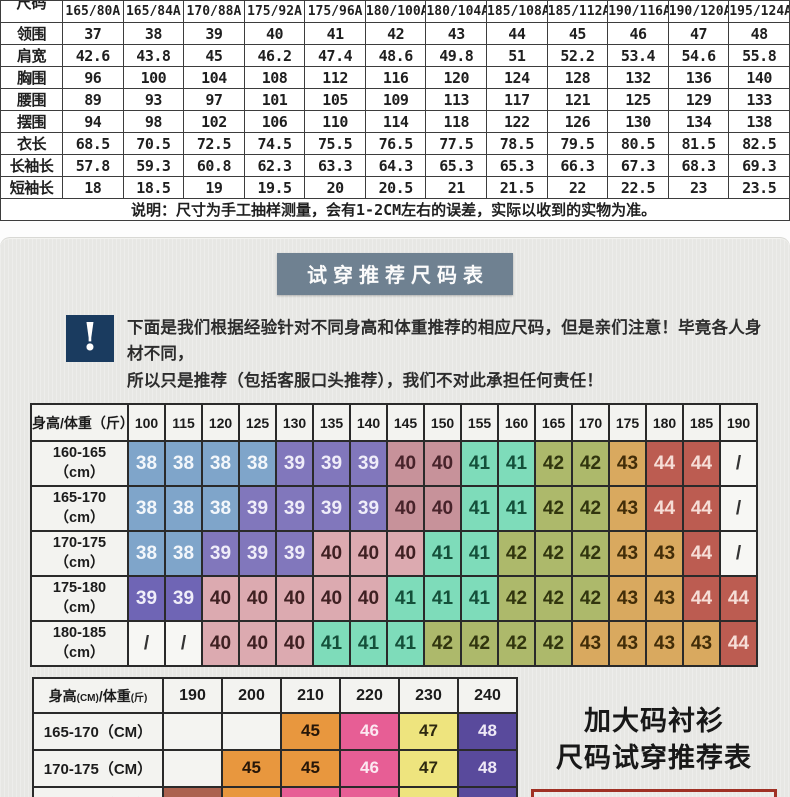  What do you see at coordinates (698, 55) in the screenshot?
I see `measurement-value: 54.6` at bounding box center [698, 55].